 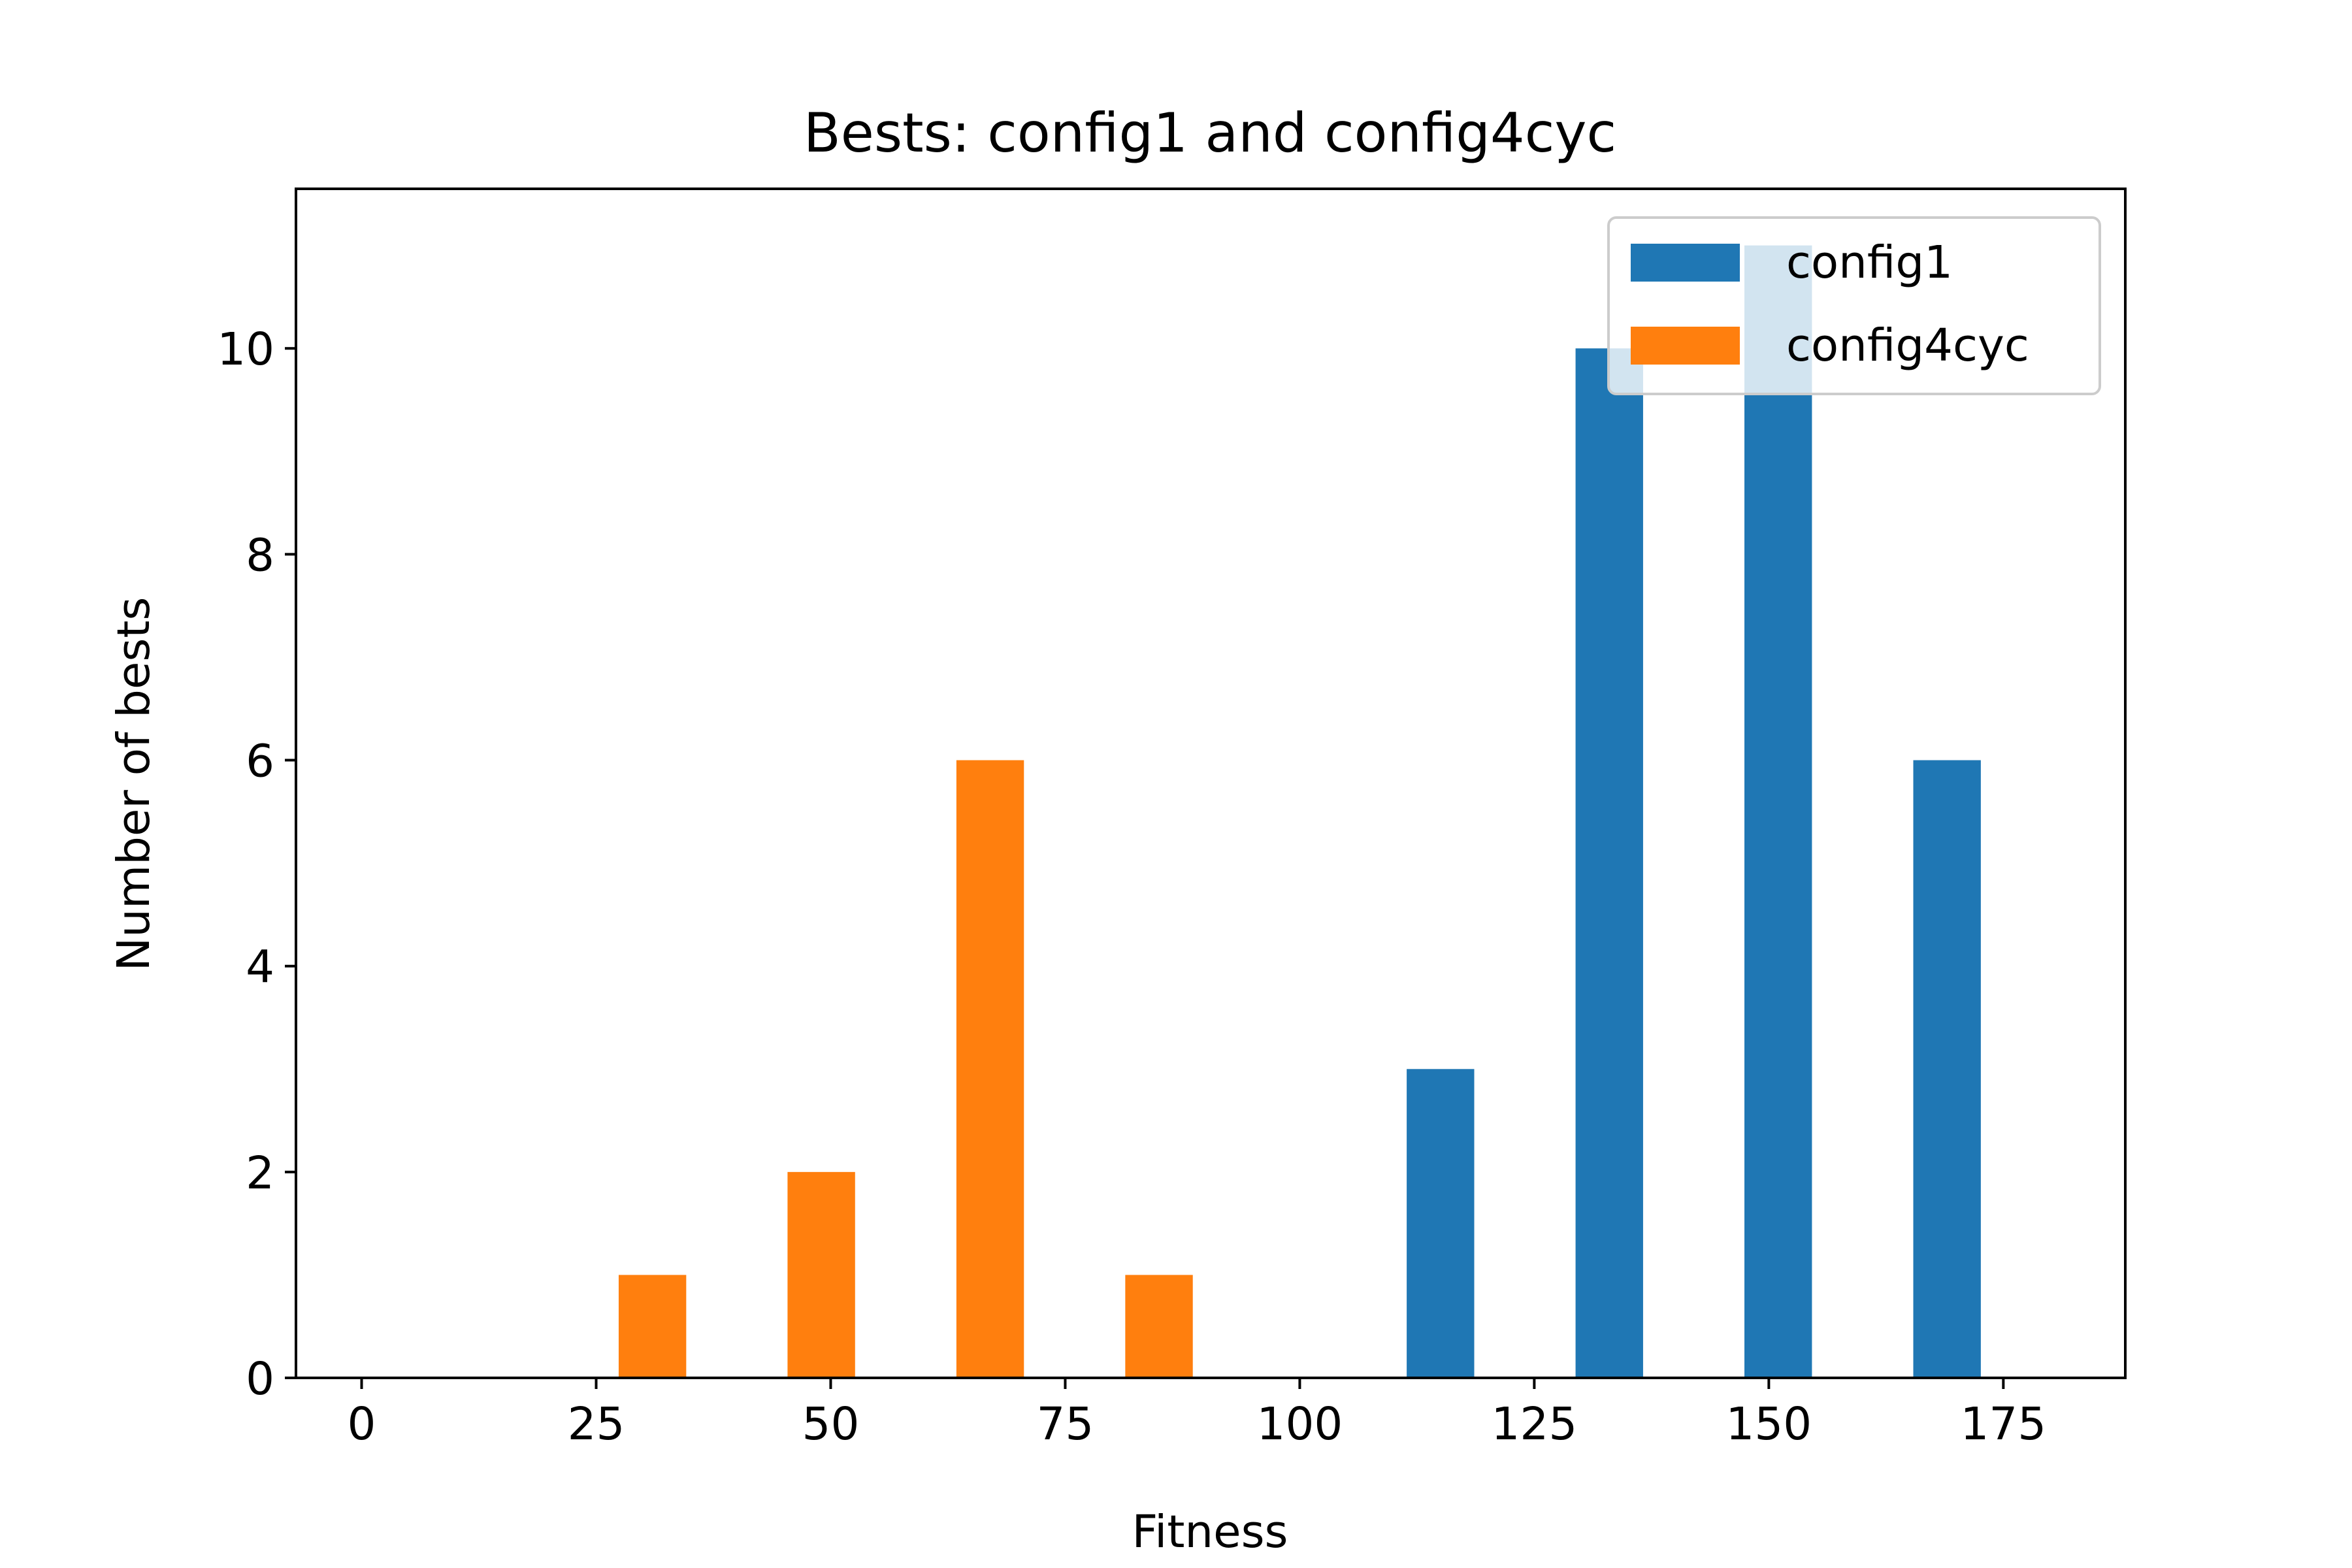 What do you see at coordinates (362, 1424) in the screenshot?
I see `x-tick-label: 0` at bounding box center [362, 1424].